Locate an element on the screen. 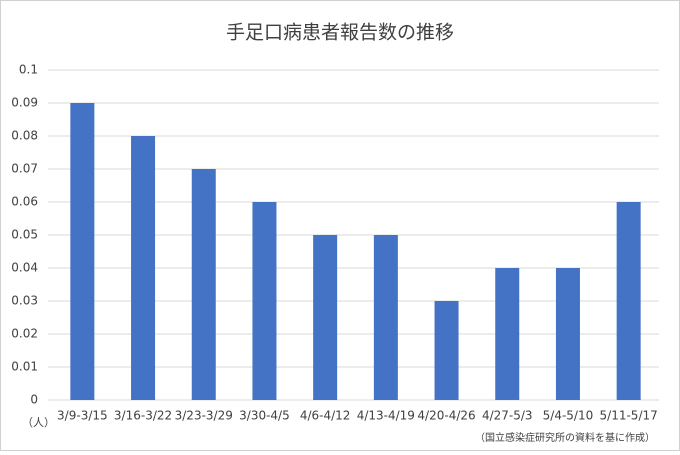 The height and width of the screenshot is (455, 680). y-tick-label: 0.06 is located at coordinates (24, 202).